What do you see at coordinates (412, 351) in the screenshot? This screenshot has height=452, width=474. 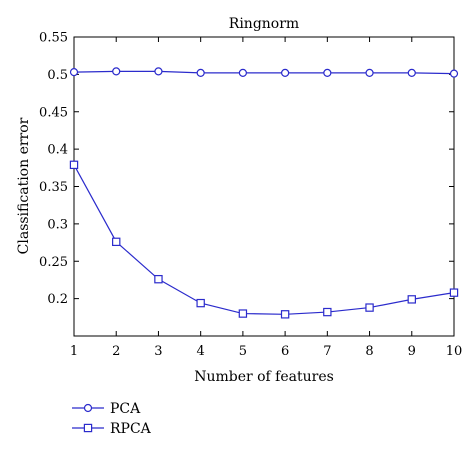 I see `x-tick-label: 9` at bounding box center [412, 351].